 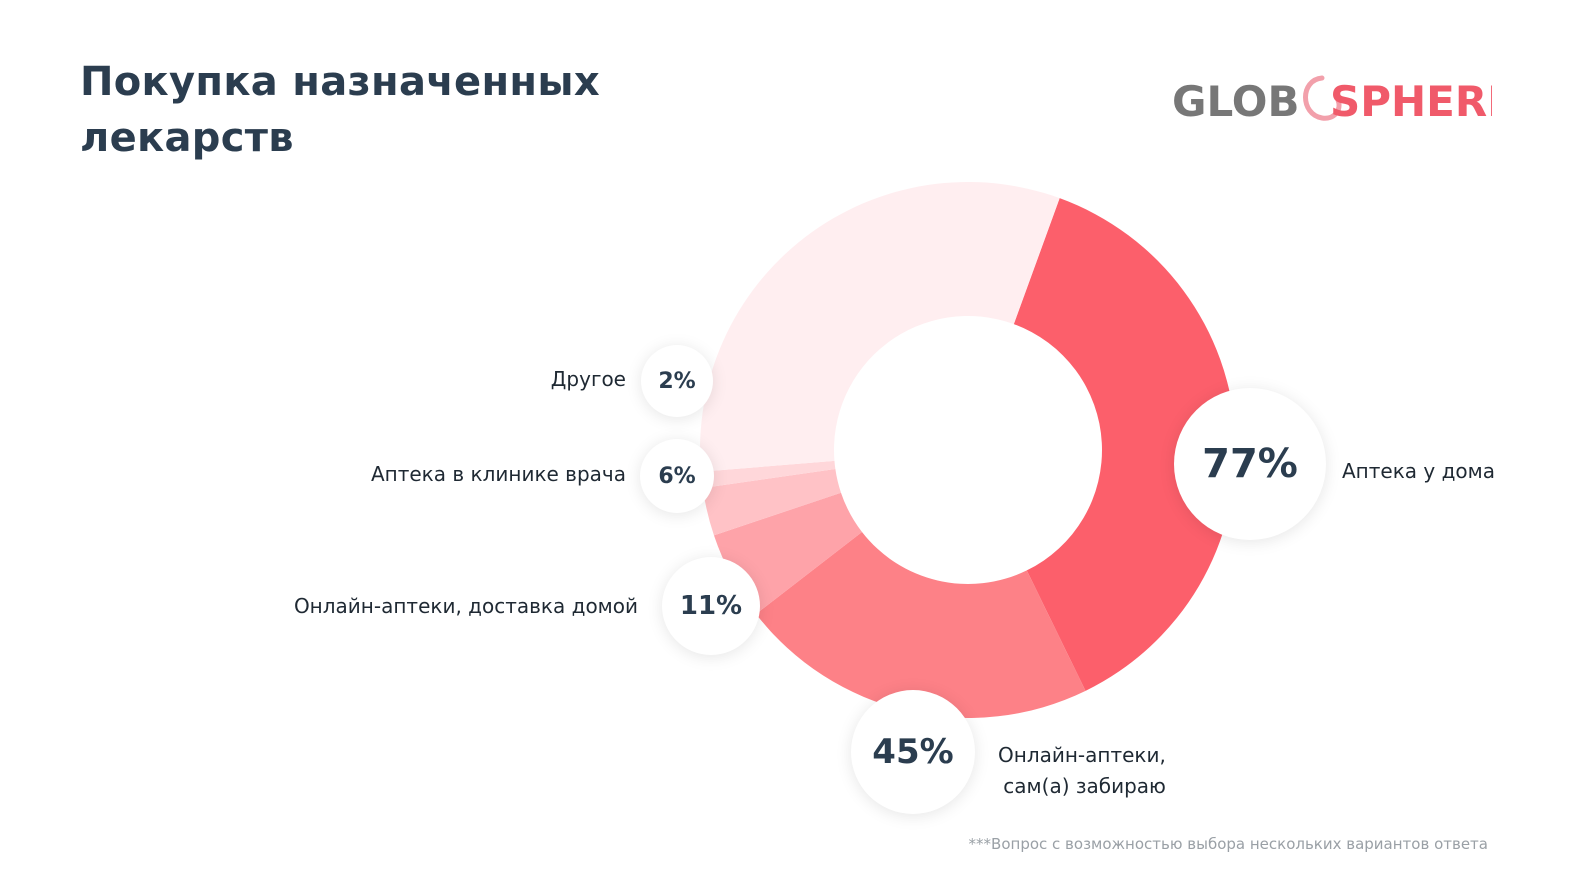 I want to click on category-label-5: Другое, so click(x=588, y=379).